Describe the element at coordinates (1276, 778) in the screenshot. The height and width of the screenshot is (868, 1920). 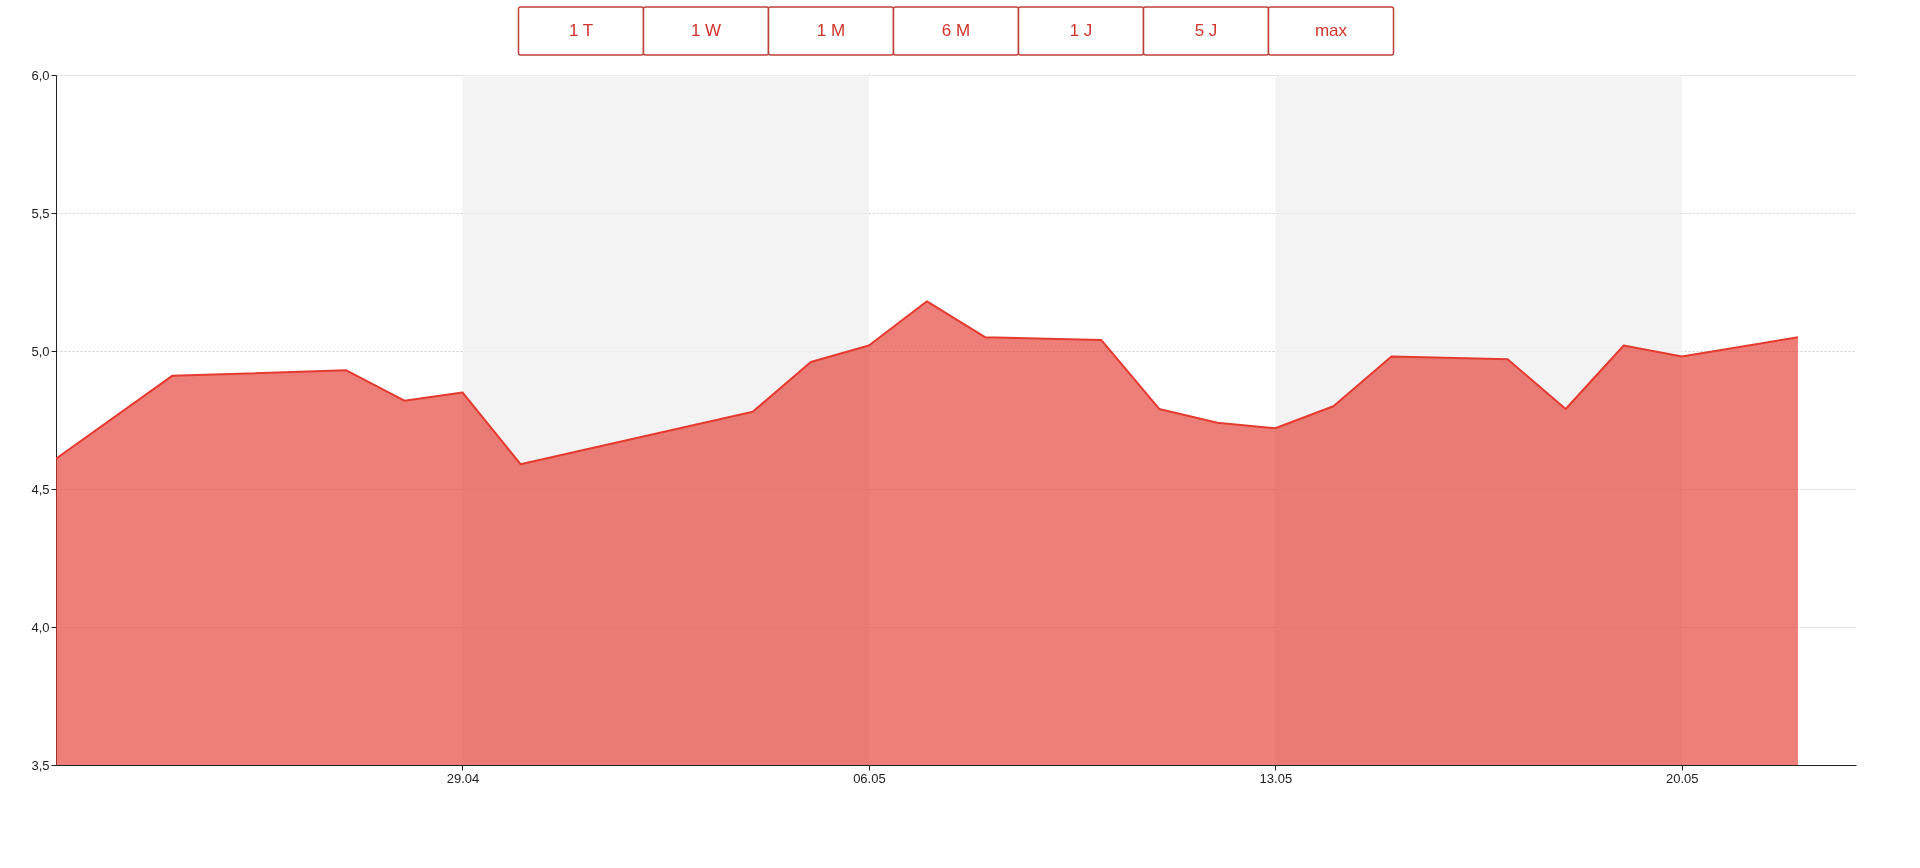
I see `x-tick-label: 13.05` at that location.